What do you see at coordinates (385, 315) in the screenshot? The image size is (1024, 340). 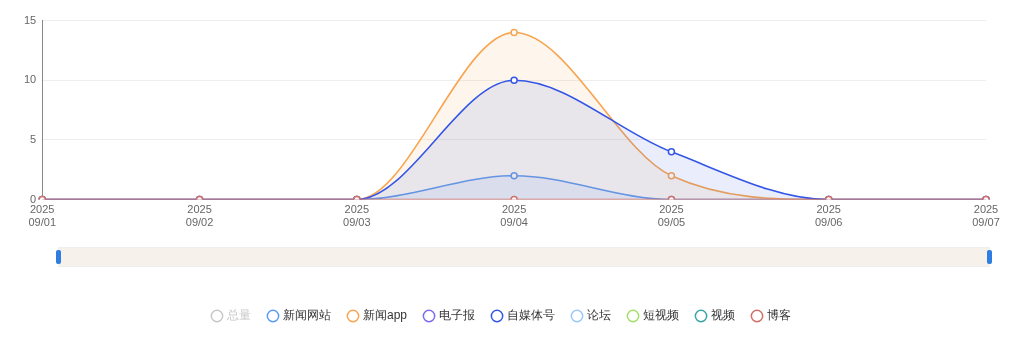 I see `legend-label: 新闻app` at bounding box center [385, 315].